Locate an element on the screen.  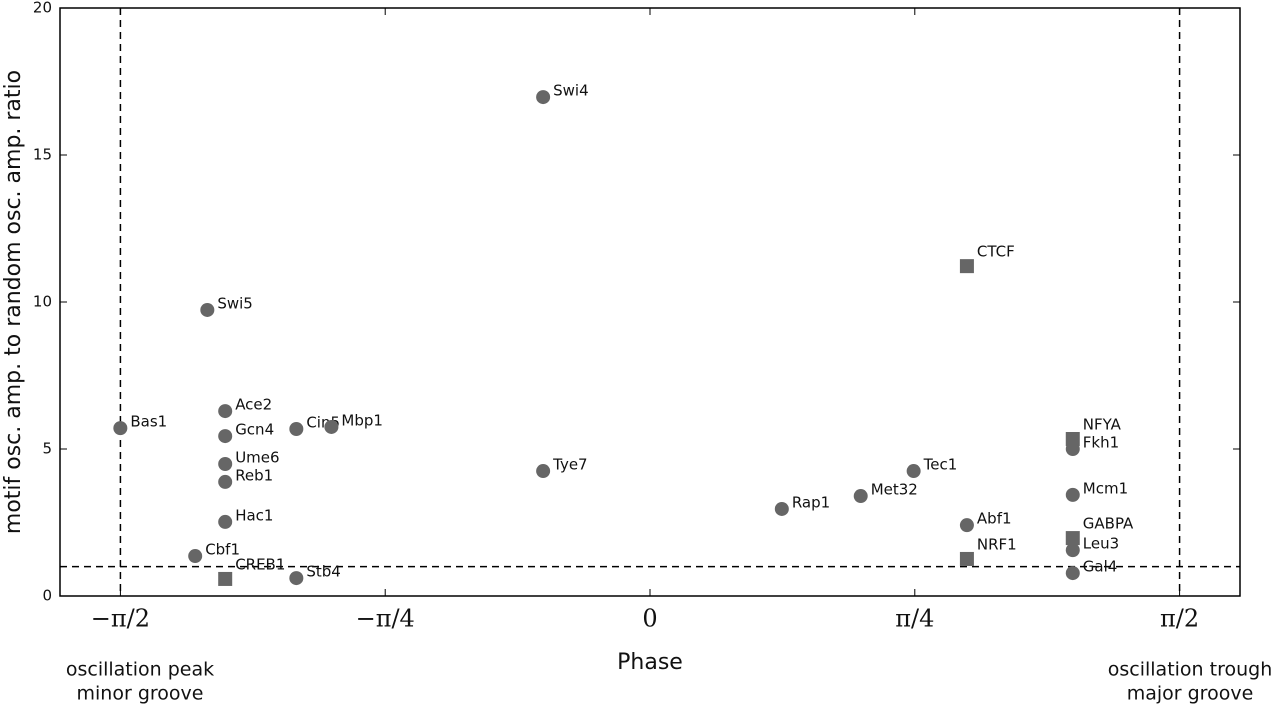
point-label: NFYA is located at coordinates (1102, 425).